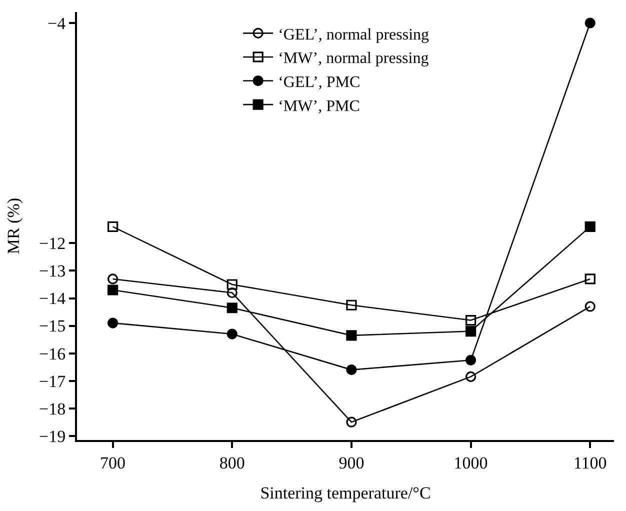 This screenshot has width=626, height=511. What do you see at coordinates (319, 83) in the screenshot?
I see `legend-label: ‘GEL’, PMC` at bounding box center [319, 83].